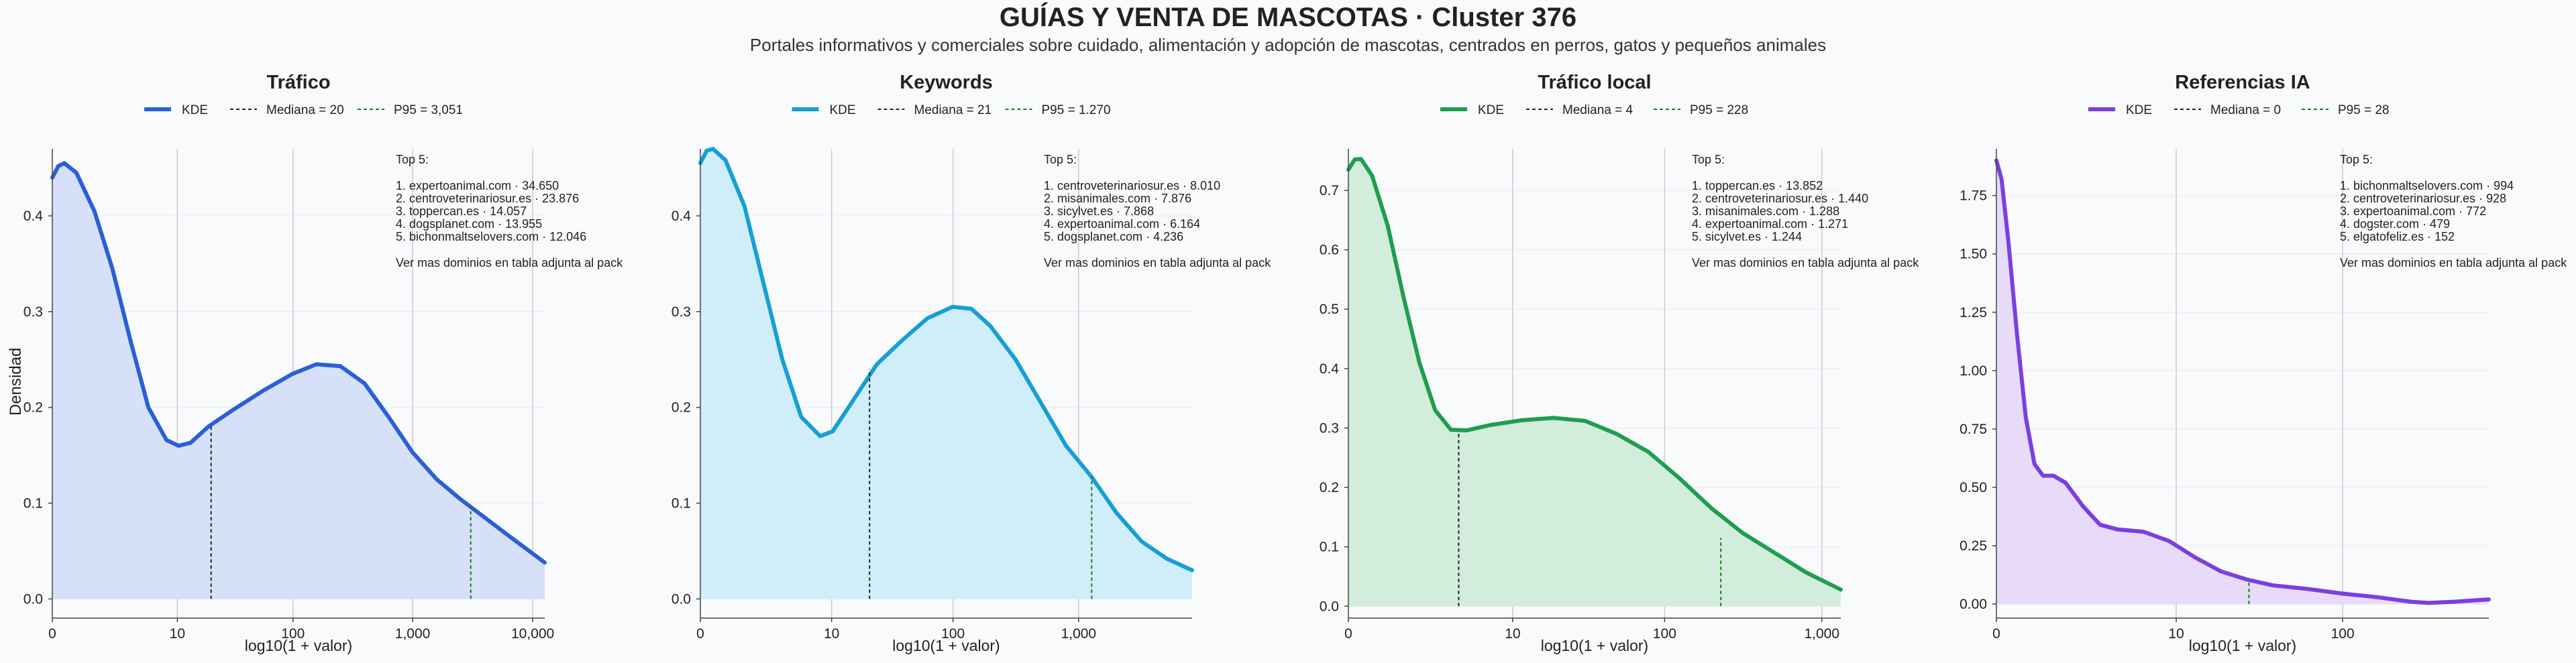 This screenshot has height=663, width=2576. What do you see at coordinates (1132, 185) in the screenshot?
I see `top5-item: 1. centroveterinariosur.es · 8.010` at bounding box center [1132, 185].